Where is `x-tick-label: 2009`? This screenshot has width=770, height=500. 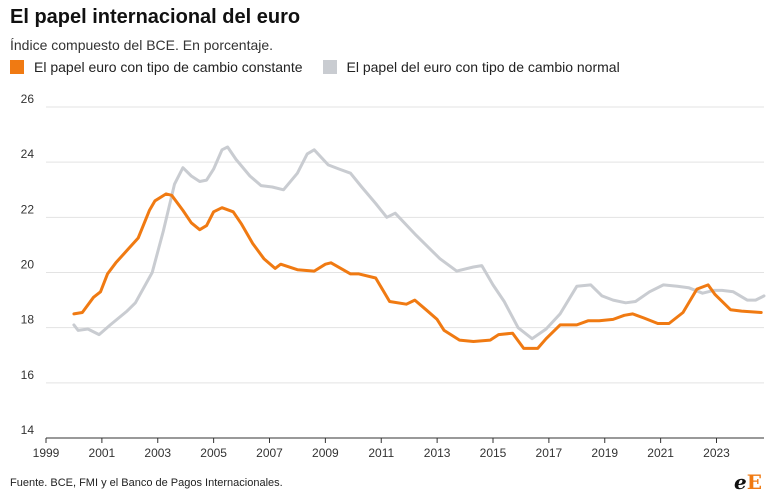
x-tick-label: 2009 is located at coordinates (325, 453).